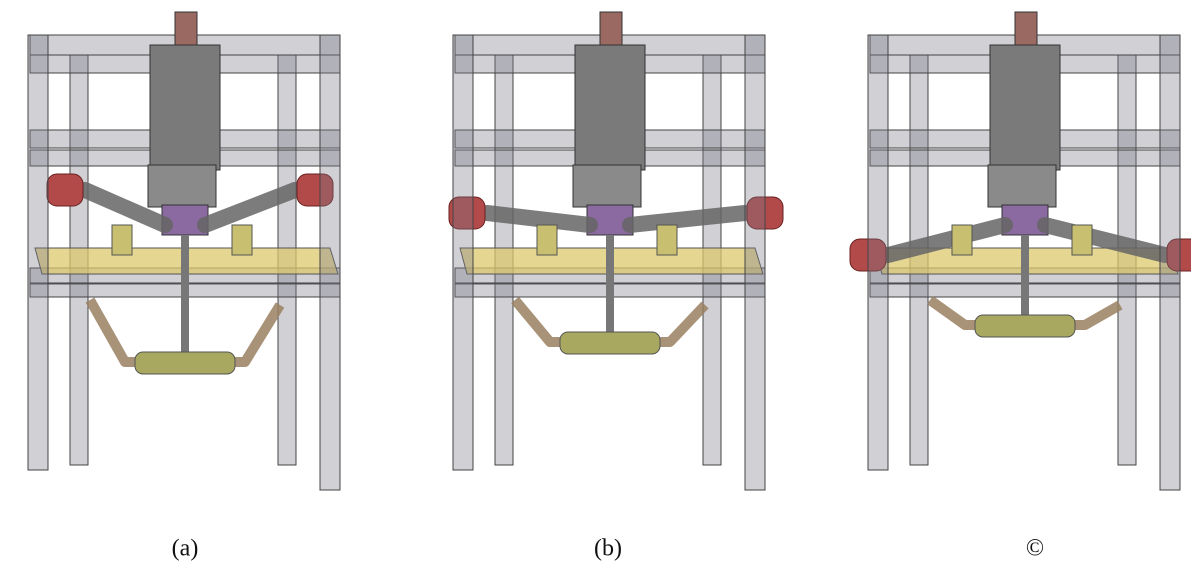  Describe the element at coordinates (1035, 549) in the screenshot. I see `caption: ©` at that location.